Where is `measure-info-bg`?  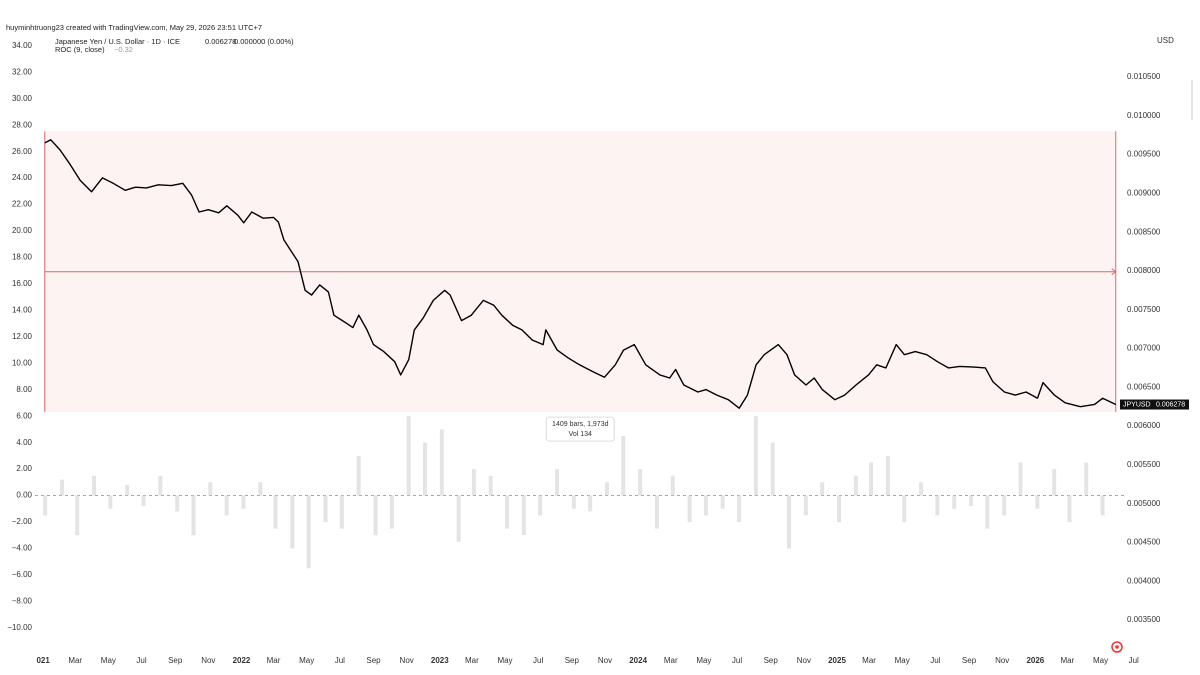
measure-info-bg is located at coordinates (580, 429).